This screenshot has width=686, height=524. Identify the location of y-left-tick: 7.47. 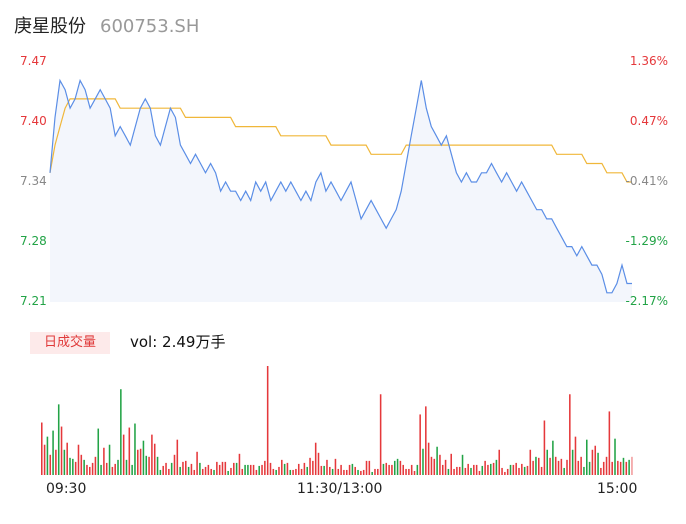
(33, 61).